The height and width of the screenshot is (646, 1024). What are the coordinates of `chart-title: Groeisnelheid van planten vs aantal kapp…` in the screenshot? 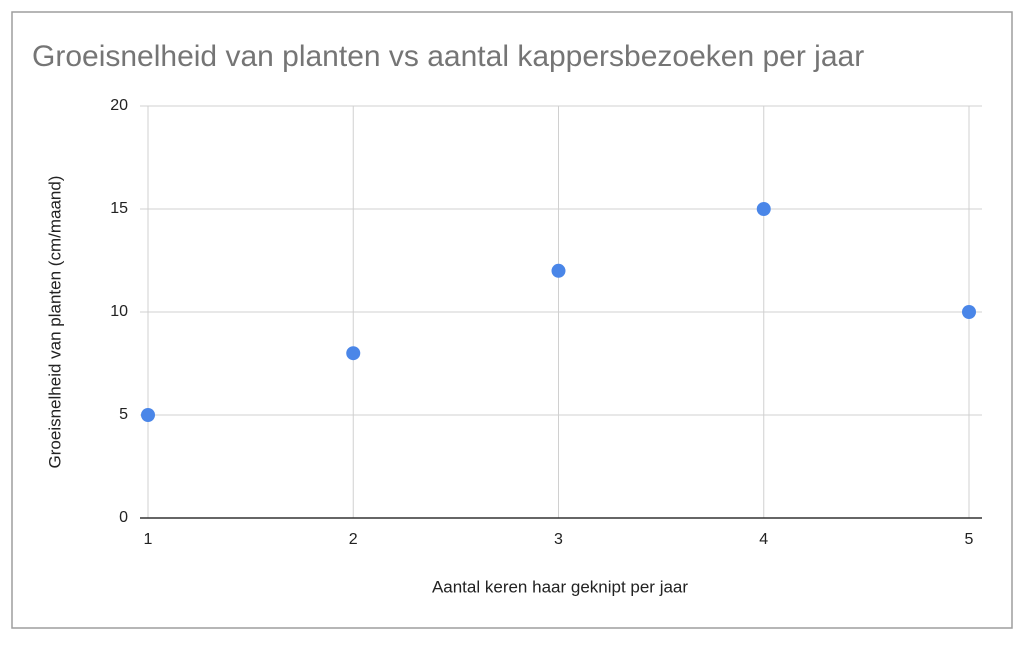 It's located at (448, 56).